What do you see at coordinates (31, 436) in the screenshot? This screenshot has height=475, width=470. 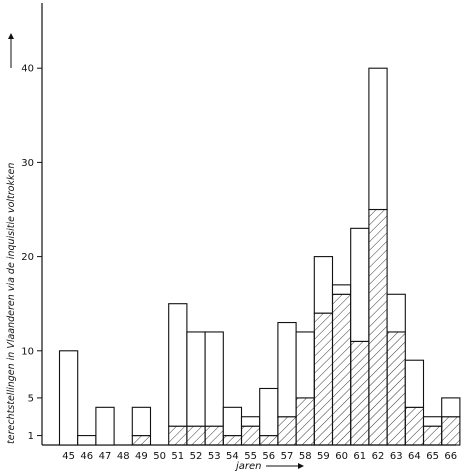 I see `y-tick-label-0: 1` at bounding box center [31, 436].